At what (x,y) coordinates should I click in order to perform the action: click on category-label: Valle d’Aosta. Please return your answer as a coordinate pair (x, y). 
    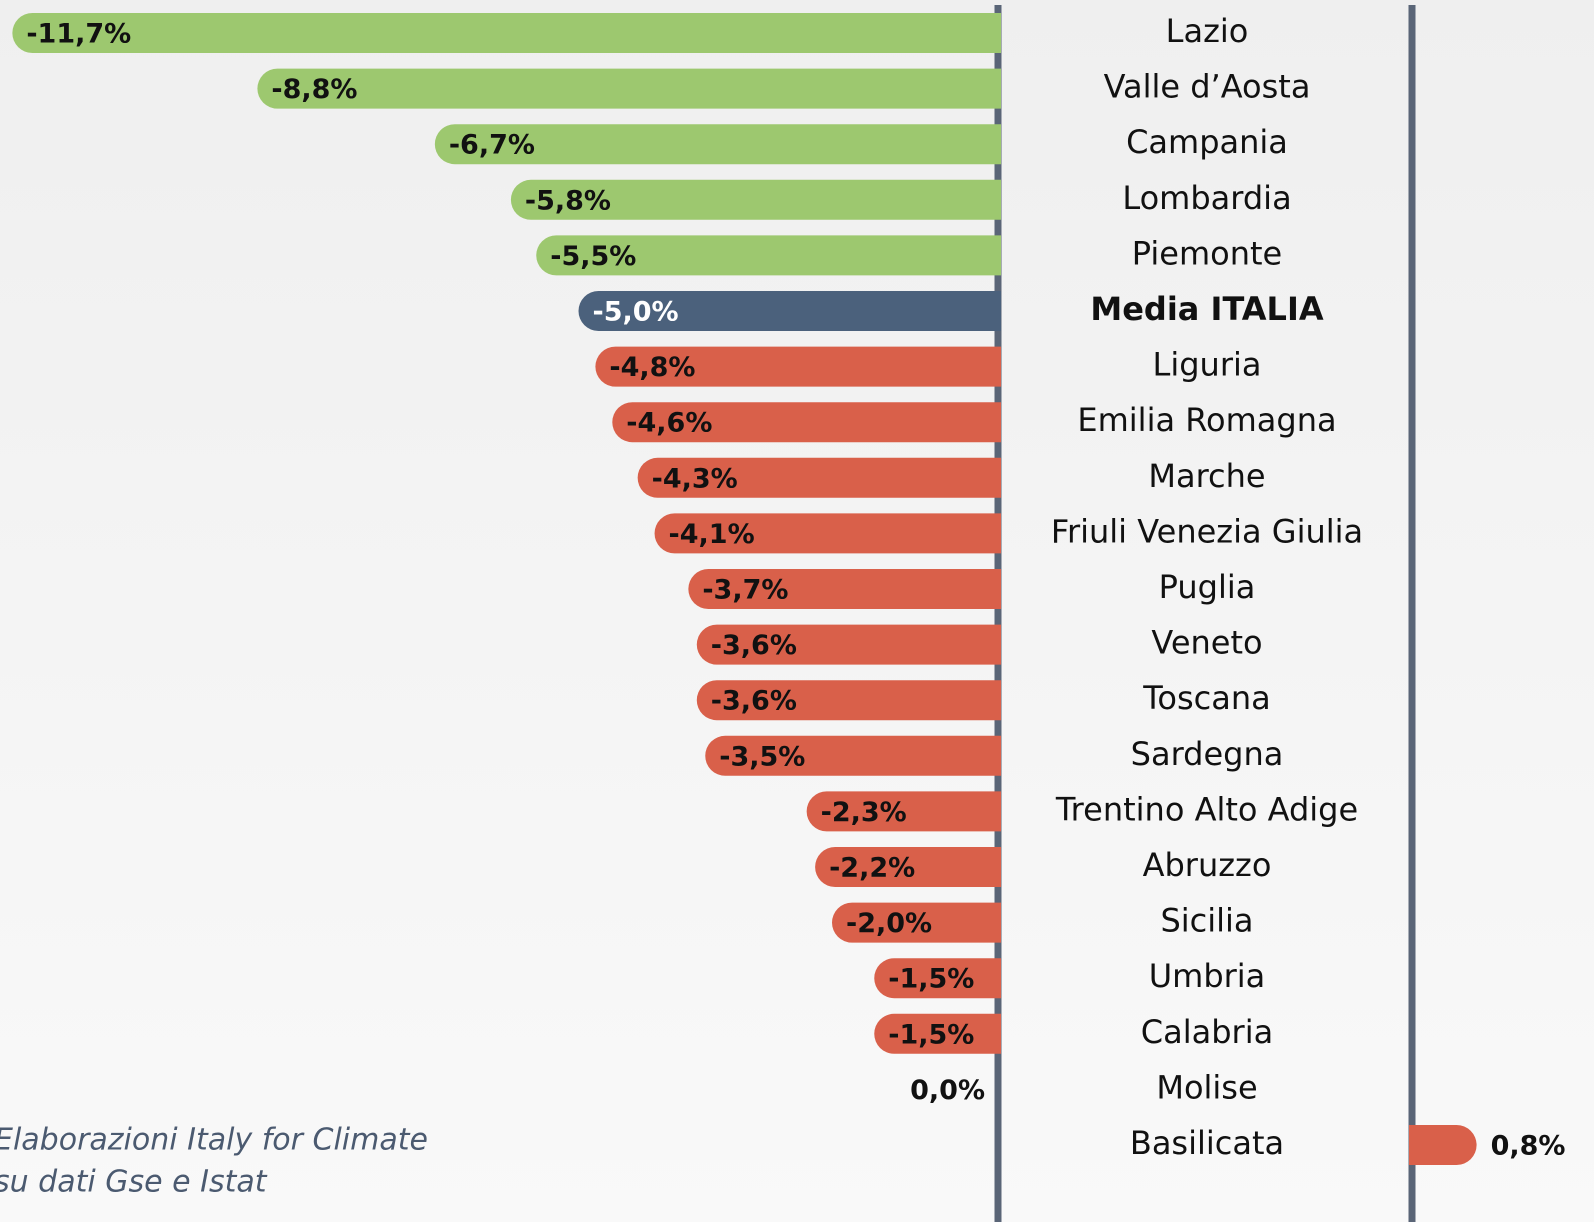
    Looking at the image, I should click on (1207, 87).